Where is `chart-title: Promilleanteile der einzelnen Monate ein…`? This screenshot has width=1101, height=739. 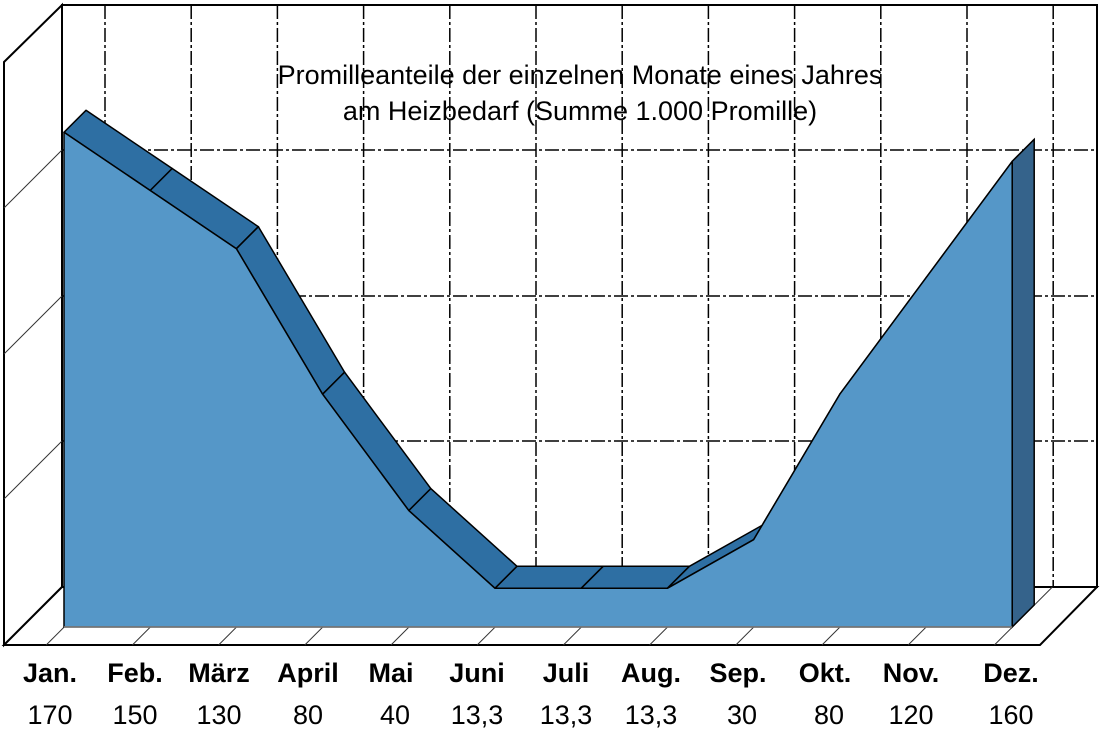 chart-title: Promilleanteile der einzelnen Monate ein… is located at coordinates (580, 93).